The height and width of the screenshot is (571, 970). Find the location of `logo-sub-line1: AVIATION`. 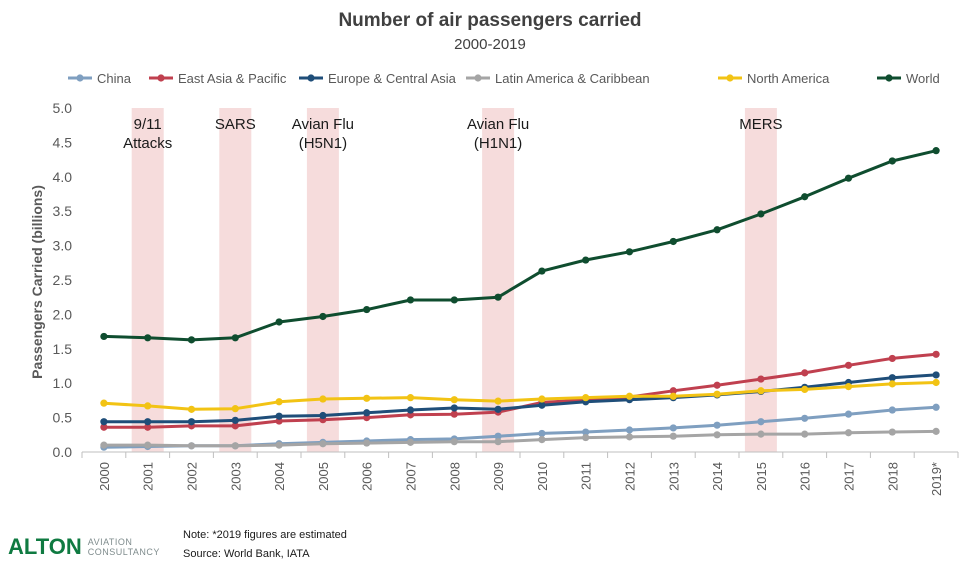

logo-sub-line1: AVIATION is located at coordinates (110, 542).